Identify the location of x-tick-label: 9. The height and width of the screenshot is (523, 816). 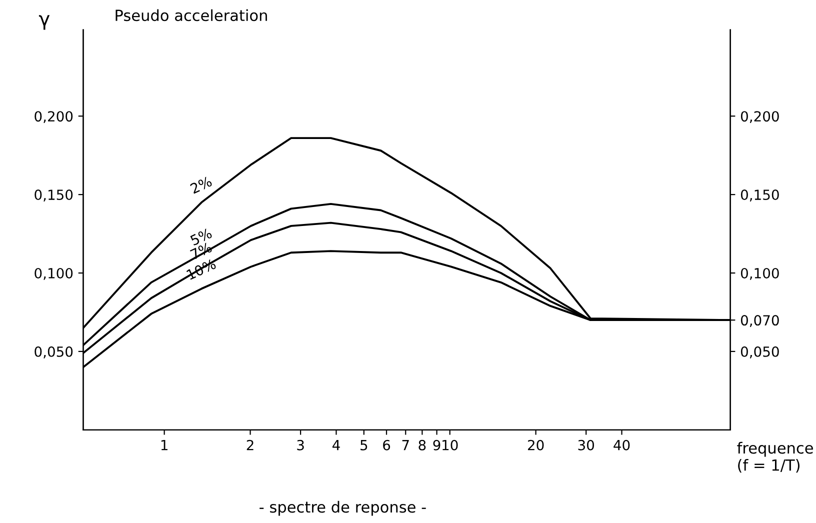
(436, 445).